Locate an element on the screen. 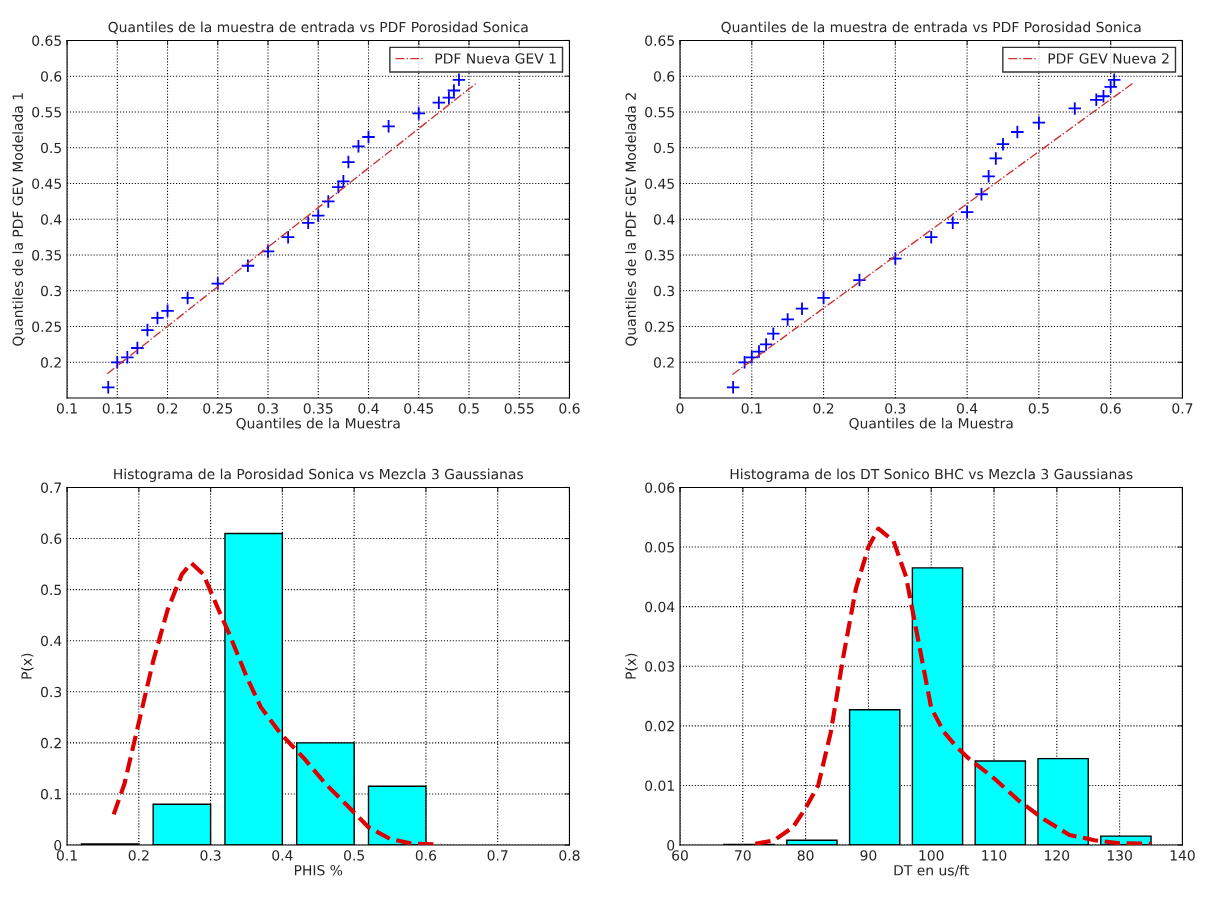 The height and width of the screenshot is (899, 1219). y-tick-label: 0.1 is located at coordinates (51, 794).